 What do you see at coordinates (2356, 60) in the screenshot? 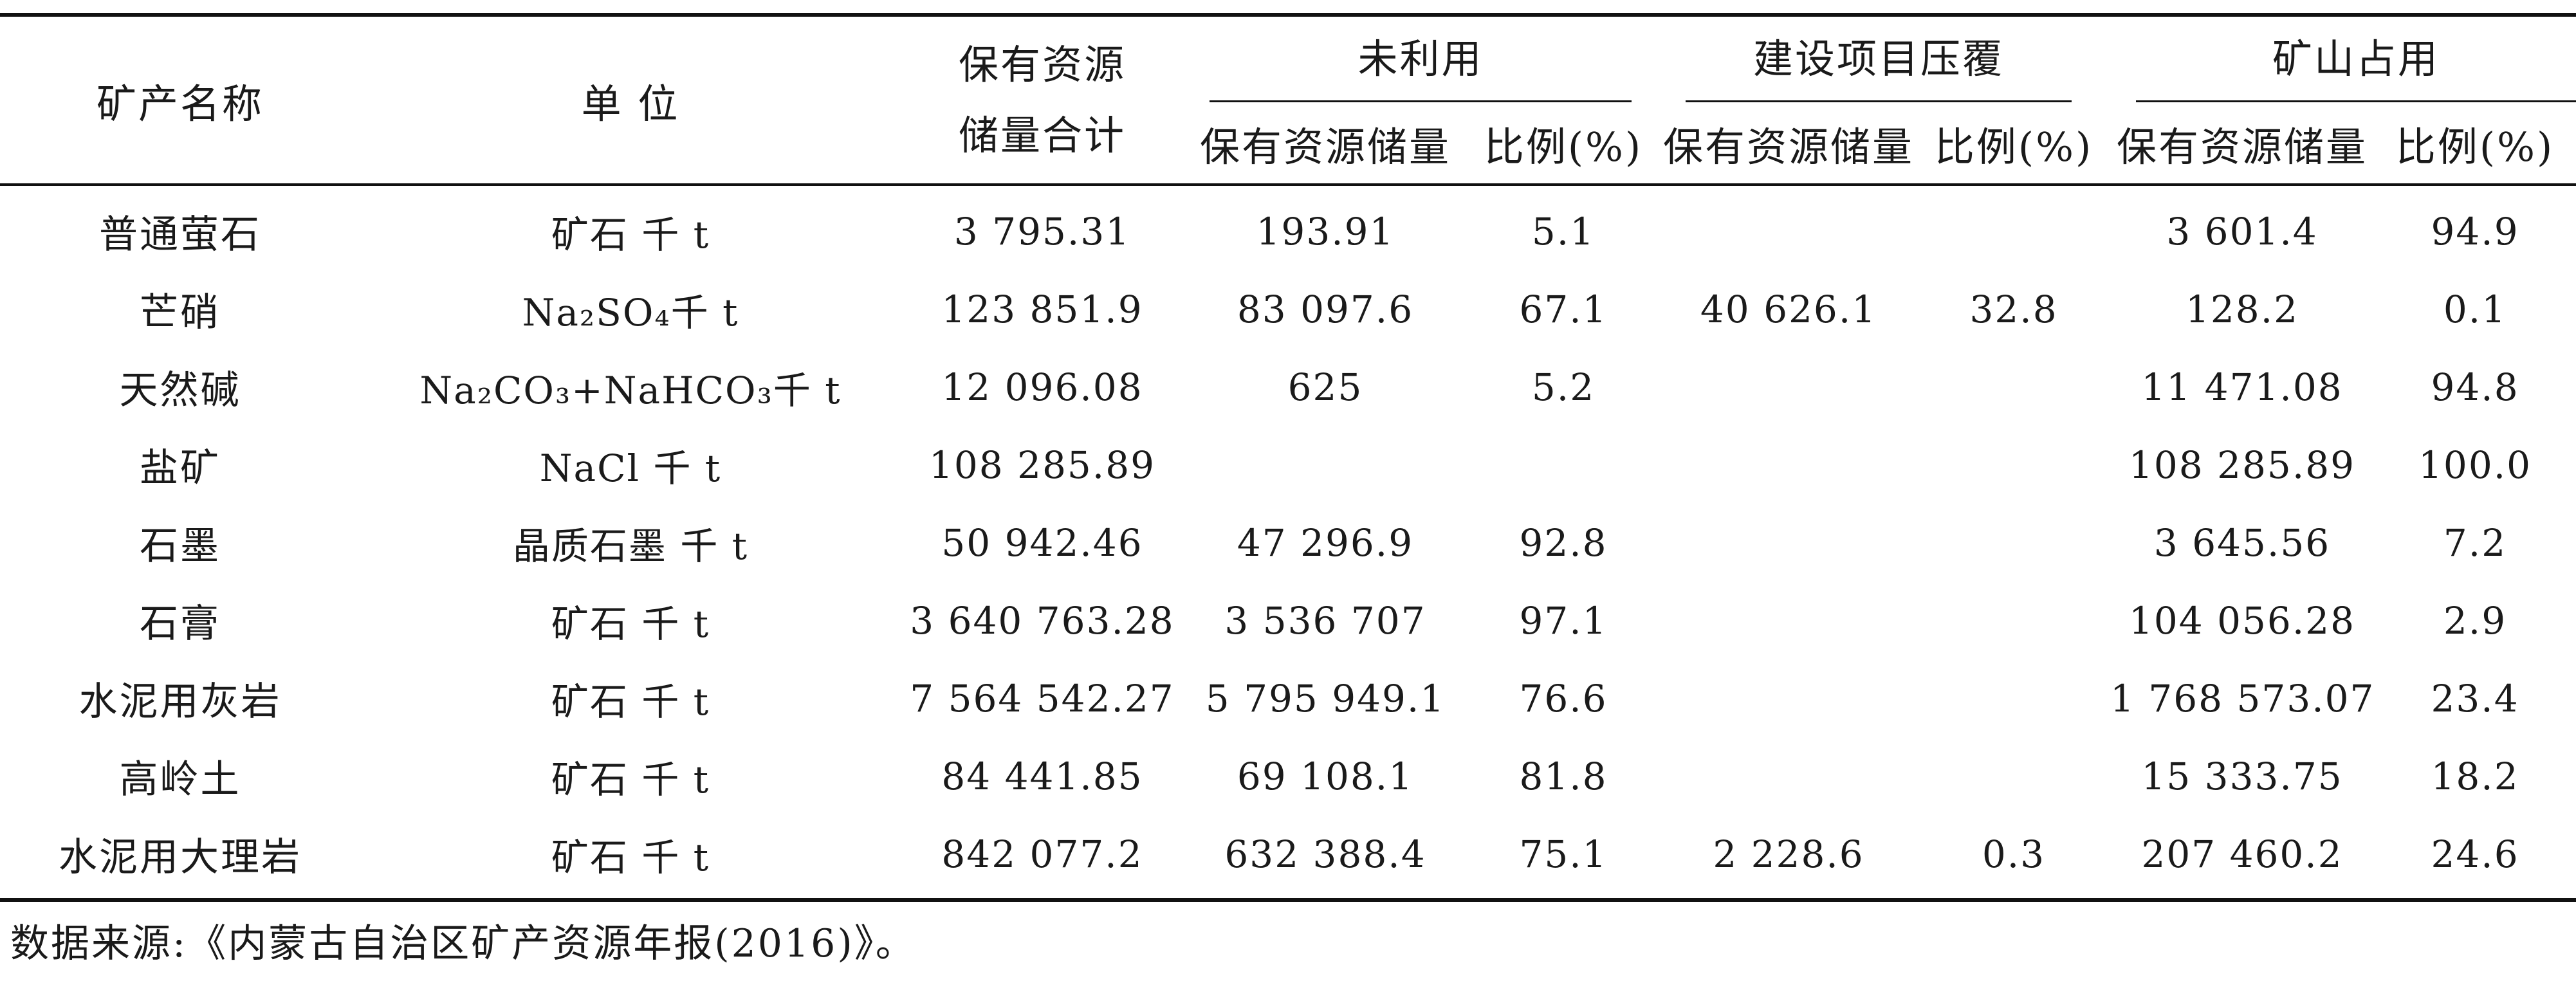
I see `header-group-mine-label: 矿山占用` at bounding box center [2356, 60].